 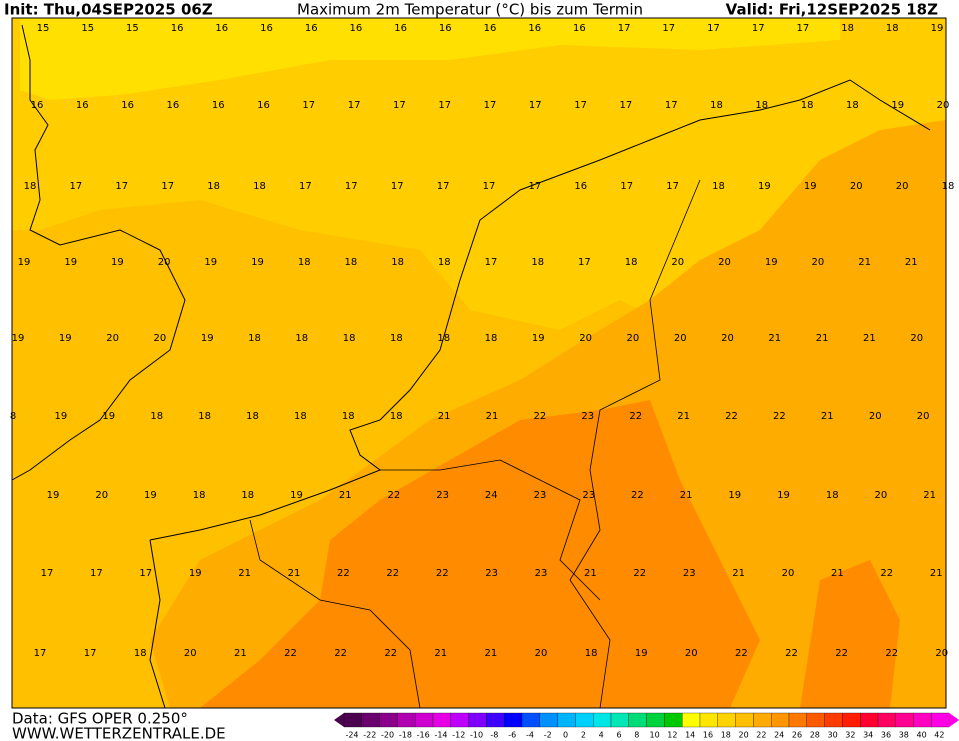 I want to click on colorbar-label: 42, so click(x=939, y=735).